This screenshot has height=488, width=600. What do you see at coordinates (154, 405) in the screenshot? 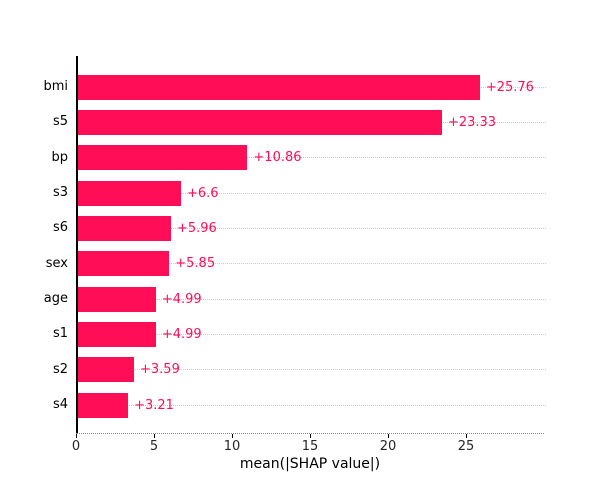
I see `value-label-s4: +3.21` at bounding box center [154, 405].